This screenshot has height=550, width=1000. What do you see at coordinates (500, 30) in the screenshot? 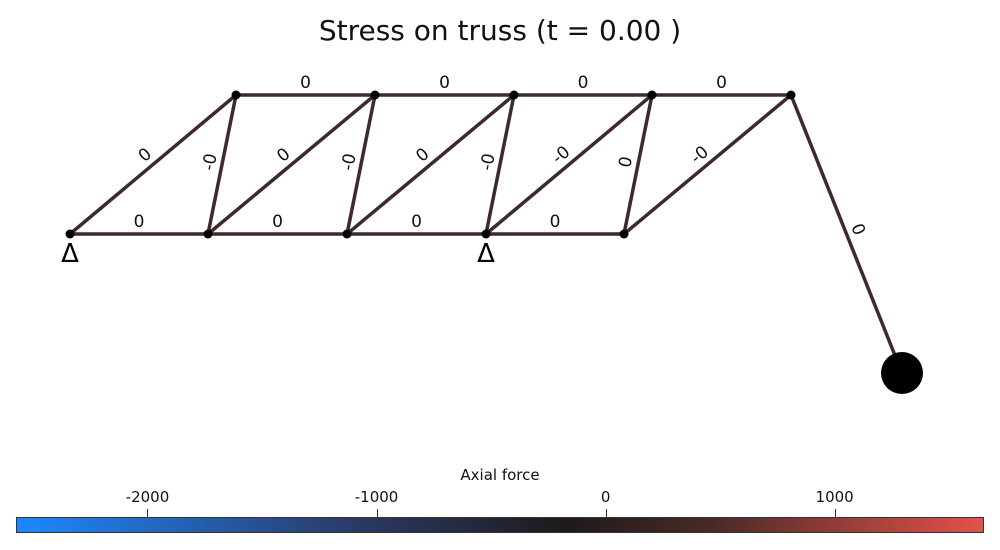
I see `plot-title: Stress on truss (t = 0.00 )` at bounding box center [500, 30].